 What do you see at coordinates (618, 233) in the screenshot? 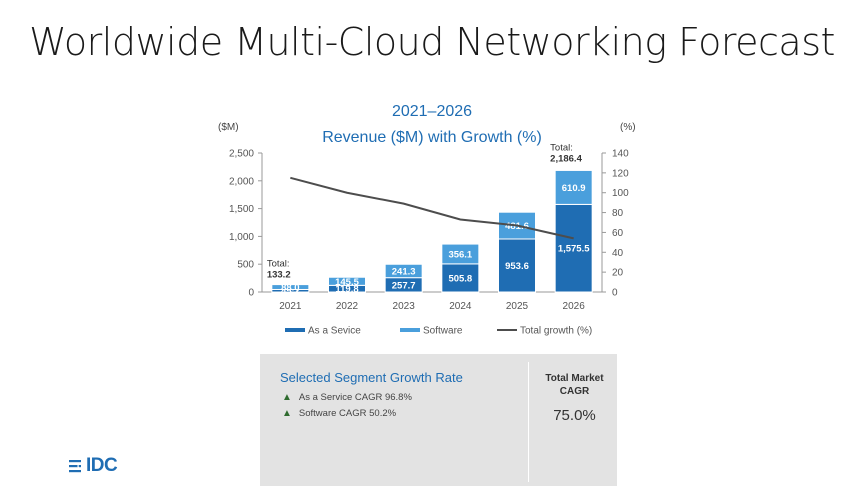
I see `y-right-tick-label: 60` at bounding box center [618, 233].